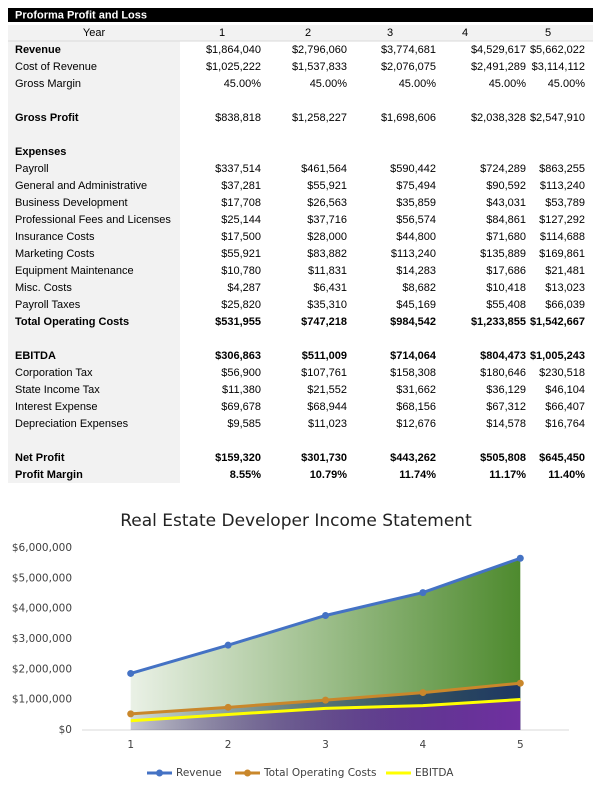 This screenshot has height=790, width=601. I want to click on cell-value: $53,789, so click(565, 203).